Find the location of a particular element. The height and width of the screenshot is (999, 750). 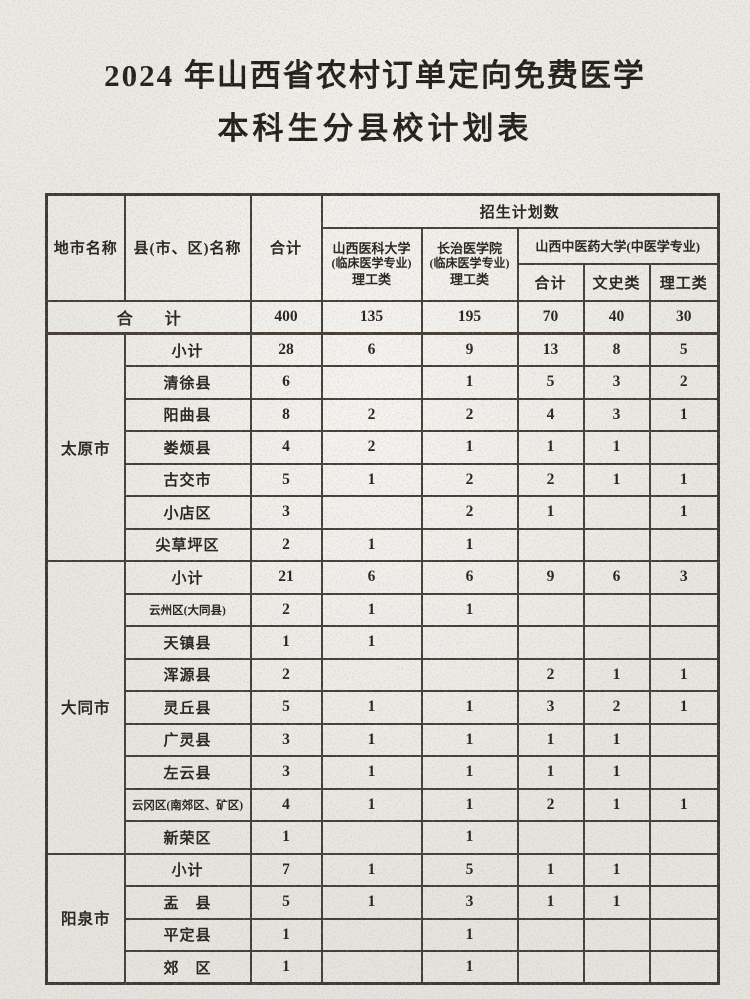

grand-total-row: 合 计 400 135 195 70 40 30 is located at coordinates (382, 317).